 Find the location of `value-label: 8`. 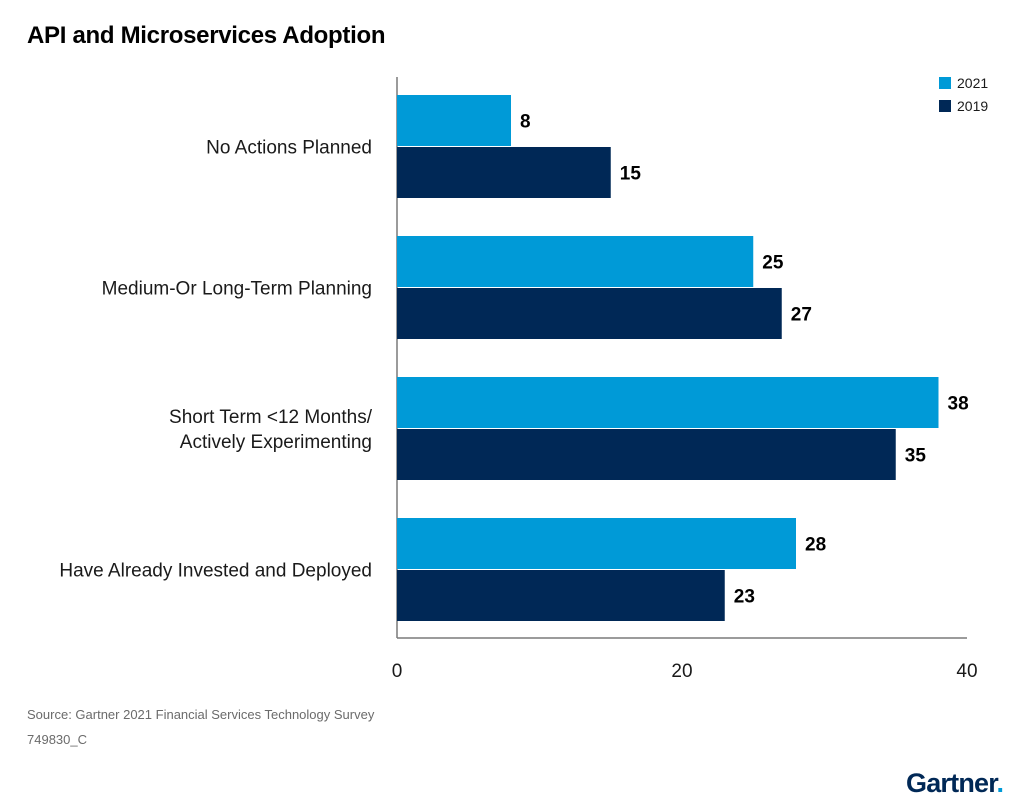

value-label: 8 is located at coordinates (525, 122).